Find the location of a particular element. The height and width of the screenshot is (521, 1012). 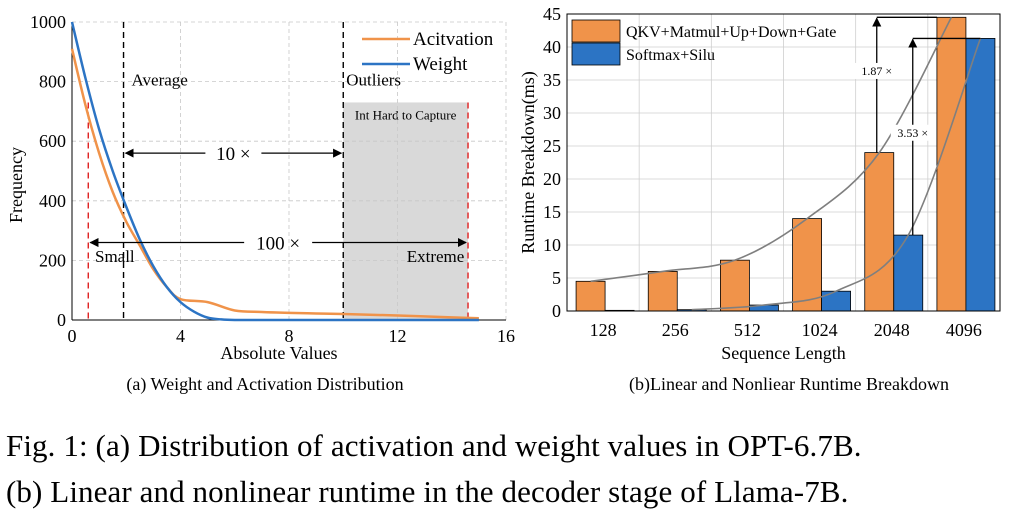

b-x-tick-256: 256 is located at coordinates (675, 330).